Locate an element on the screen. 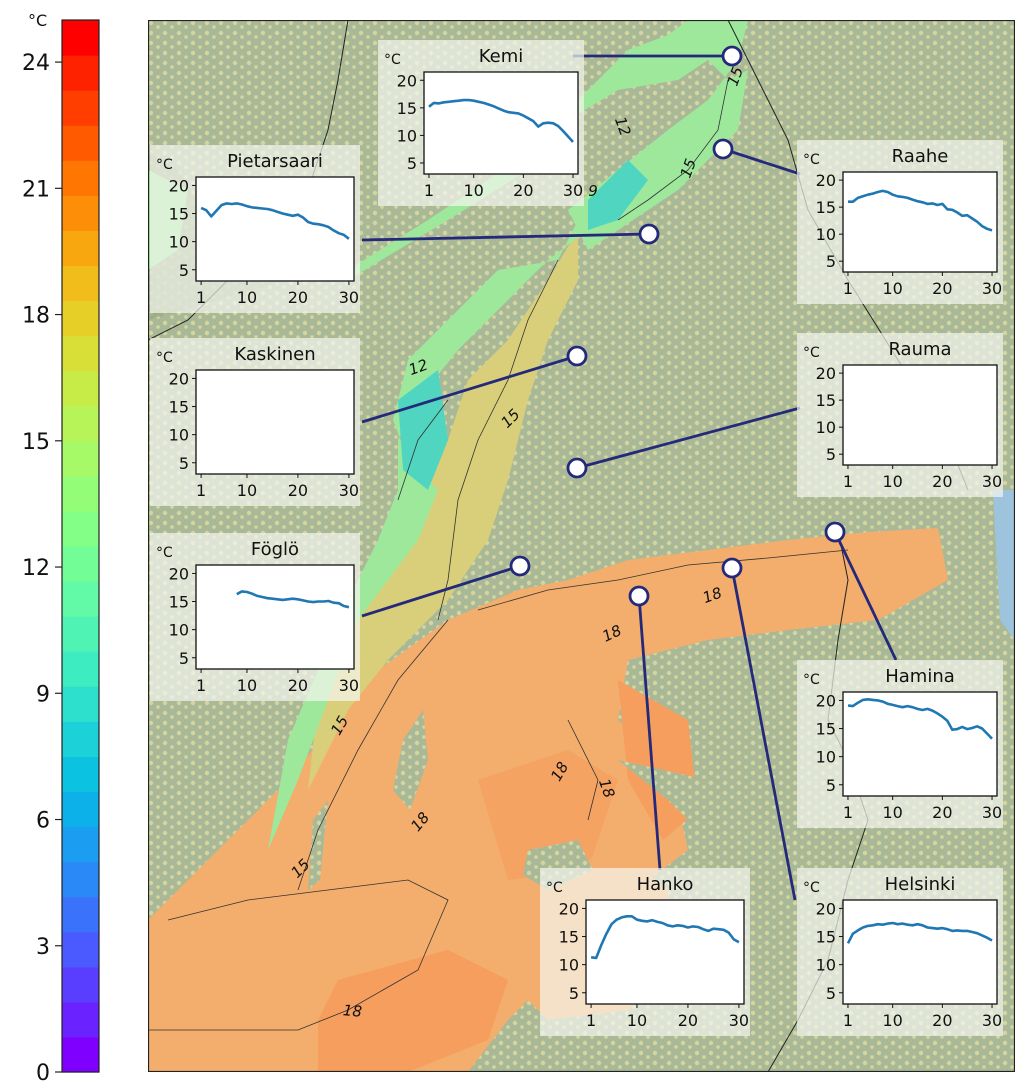  connector-raahe is located at coordinates (761, 161).